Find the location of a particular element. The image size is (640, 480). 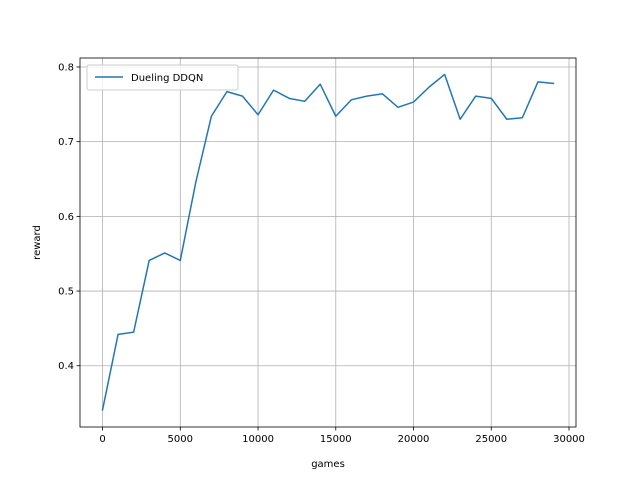

legend-box is located at coordinates (162, 77).